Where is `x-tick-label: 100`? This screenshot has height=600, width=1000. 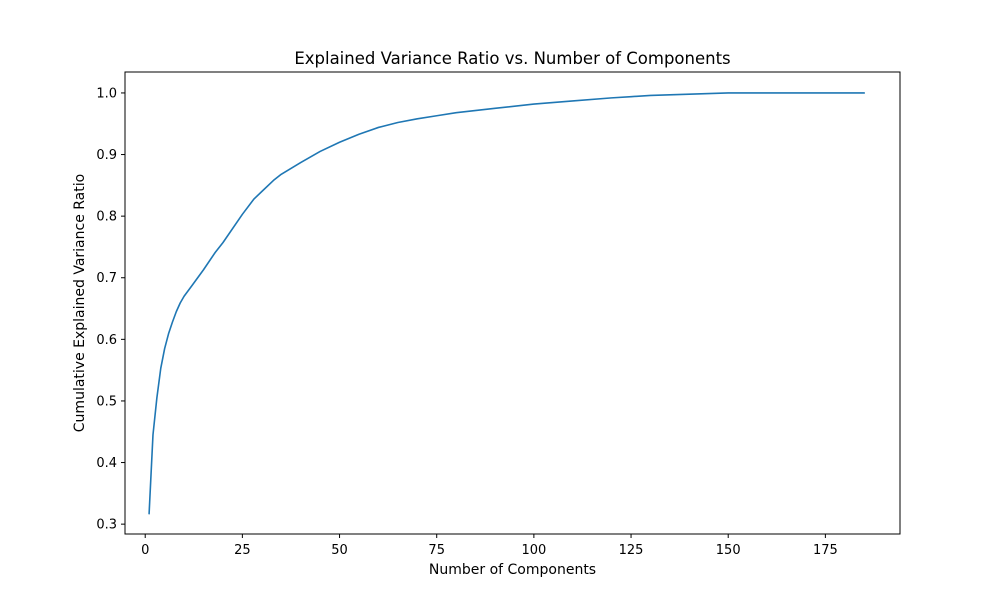
x-tick-label: 100 is located at coordinates (533, 550).